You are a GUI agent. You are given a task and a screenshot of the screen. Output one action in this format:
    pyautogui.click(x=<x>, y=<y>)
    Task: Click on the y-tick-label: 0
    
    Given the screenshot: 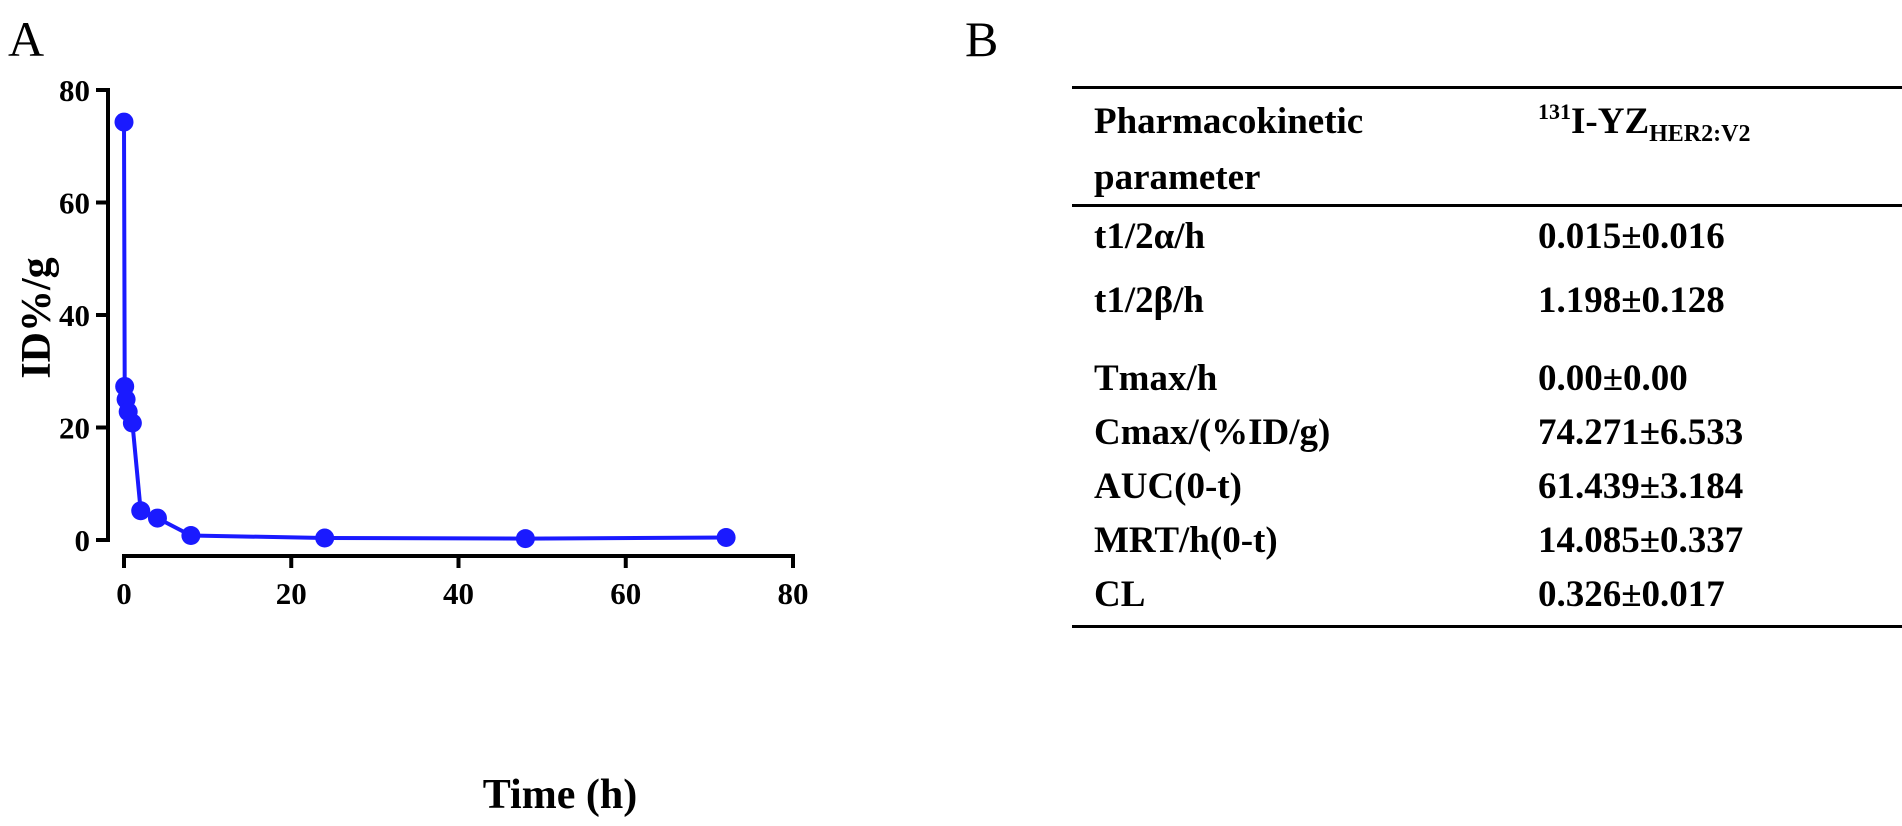 What is the action you would take?
    pyautogui.click(x=83, y=540)
    